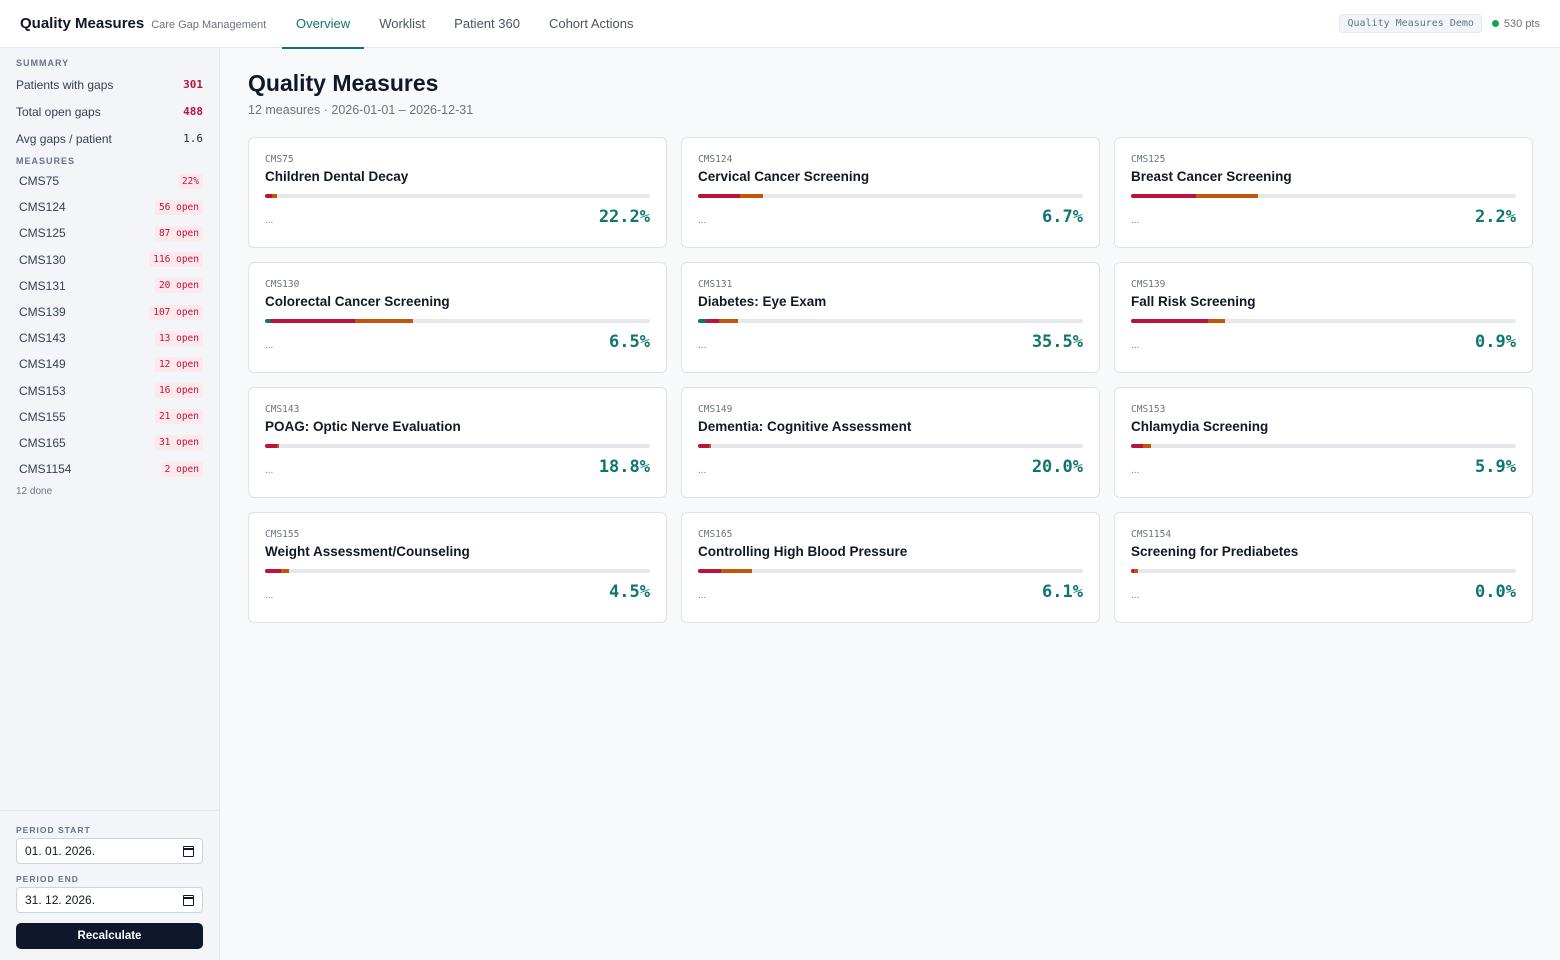  I want to click on period-end-input: 31. 12. 2026., so click(109, 900).